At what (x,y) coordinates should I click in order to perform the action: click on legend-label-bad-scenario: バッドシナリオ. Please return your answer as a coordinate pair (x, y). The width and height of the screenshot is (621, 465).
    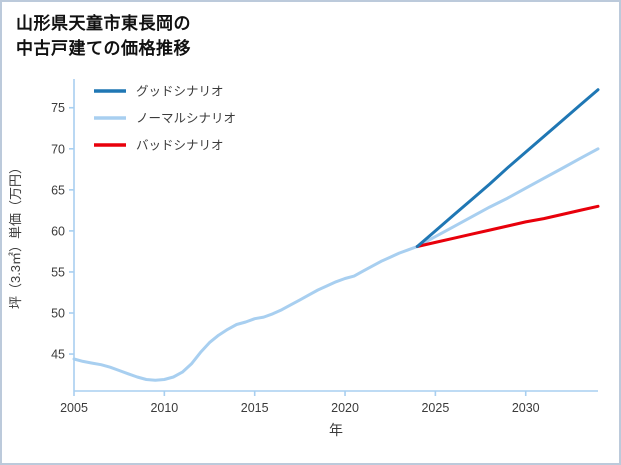
    Looking at the image, I should click on (180, 146).